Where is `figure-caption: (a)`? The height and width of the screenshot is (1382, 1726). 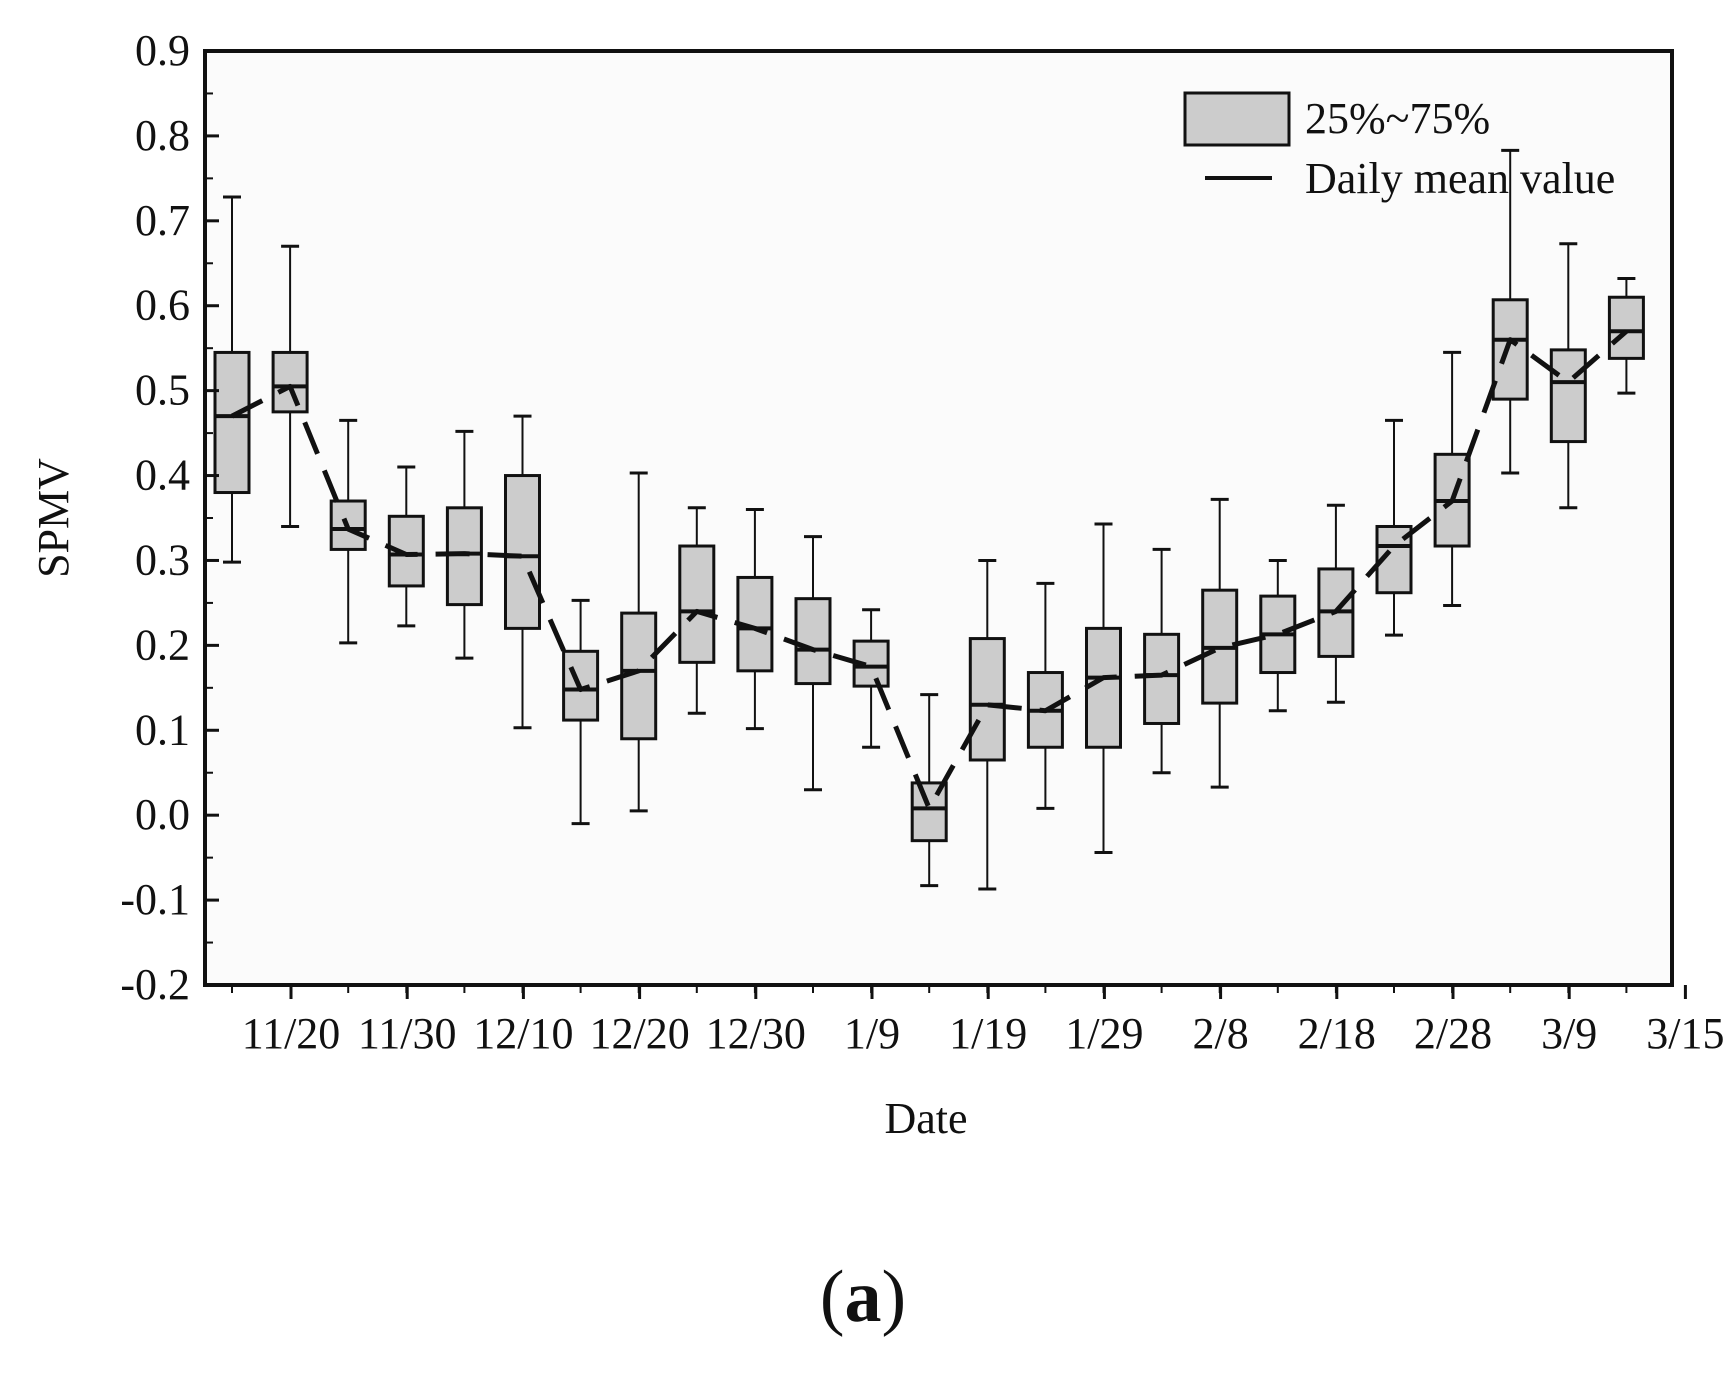 figure-caption: (a) is located at coordinates (863, 1297).